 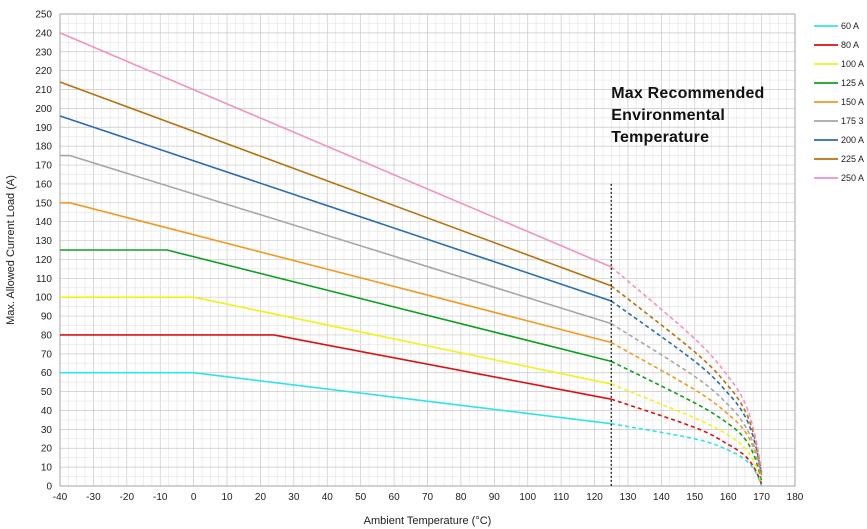 I want to click on annotation-line: Environmental, so click(x=668, y=115).